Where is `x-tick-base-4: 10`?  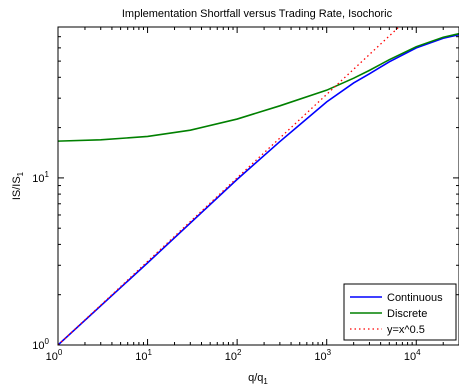 x-tick-base-4: 10 is located at coordinates (410, 357).